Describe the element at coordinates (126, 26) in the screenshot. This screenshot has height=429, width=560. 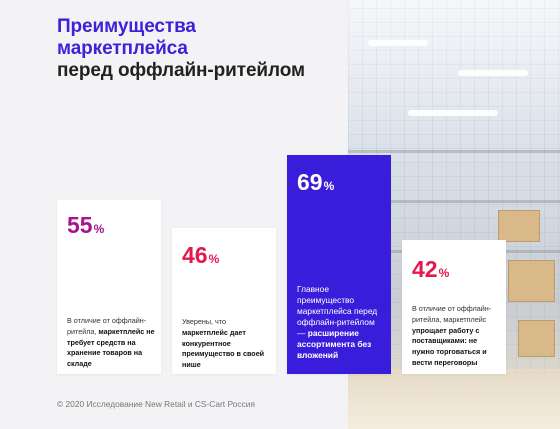
I see `title-line-1: Преимущества` at that location.